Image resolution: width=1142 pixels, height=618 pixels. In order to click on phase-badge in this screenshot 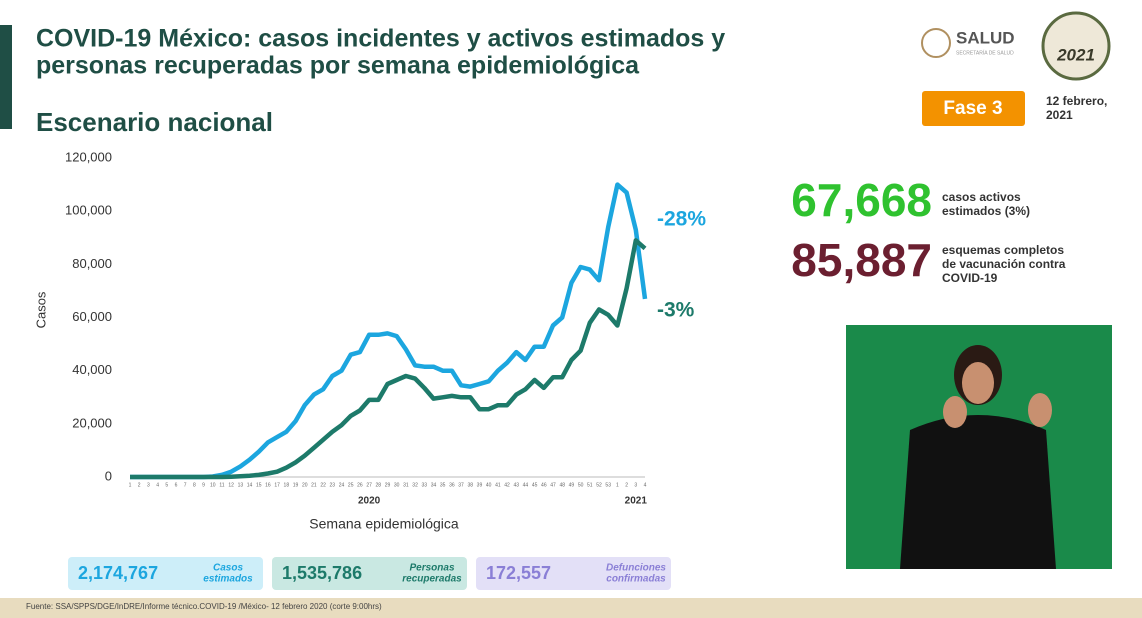, I will do `click(973, 108)`.